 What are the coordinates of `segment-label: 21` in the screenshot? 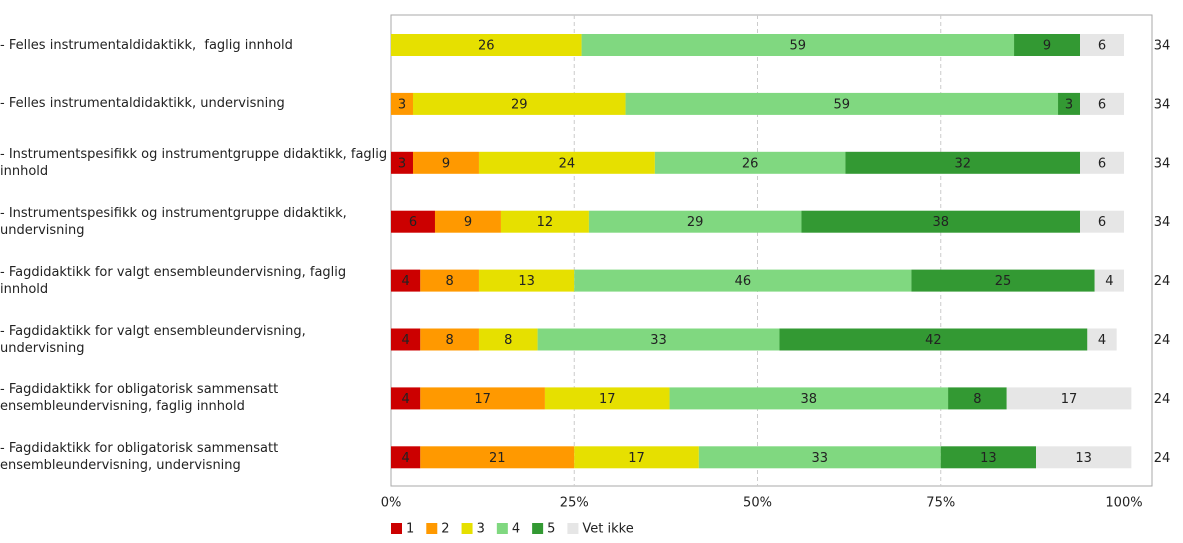 It's located at (497, 458).